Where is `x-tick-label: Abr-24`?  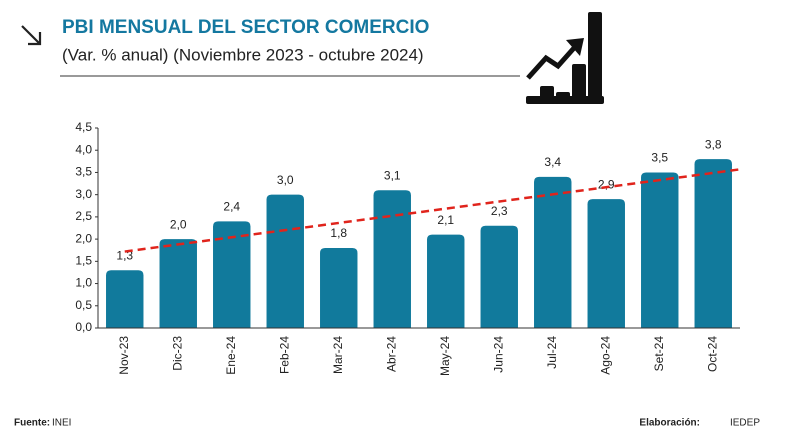 x-tick-label: Abr-24 is located at coordinates (391, 354).